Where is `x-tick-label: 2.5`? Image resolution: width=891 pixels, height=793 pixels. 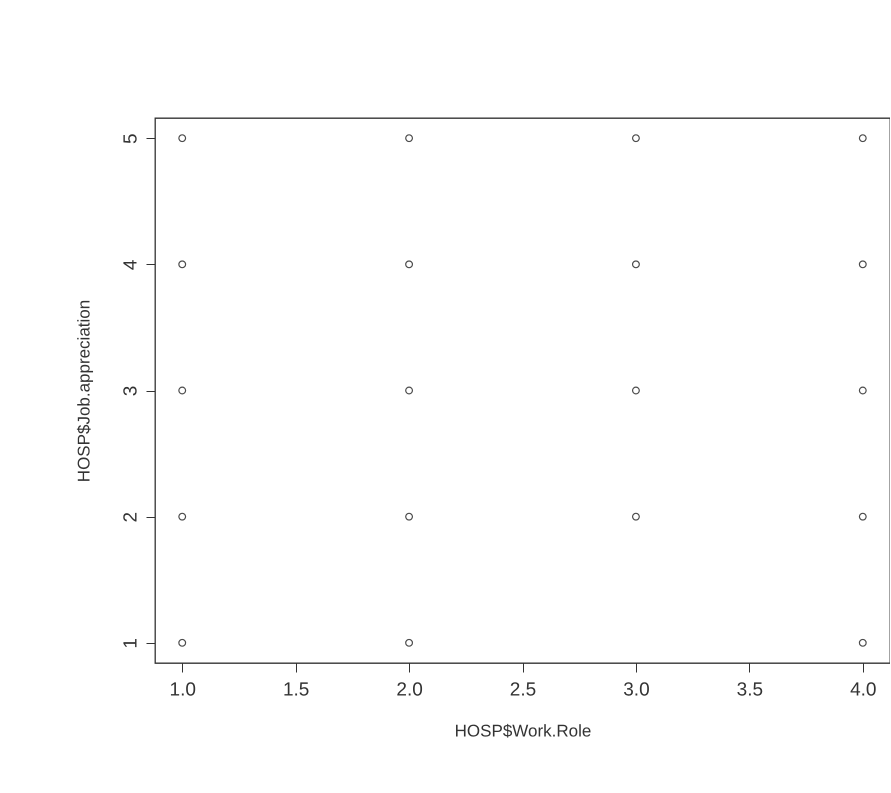 x-tick-label: 2.5 is located at coordinates (523, 690).